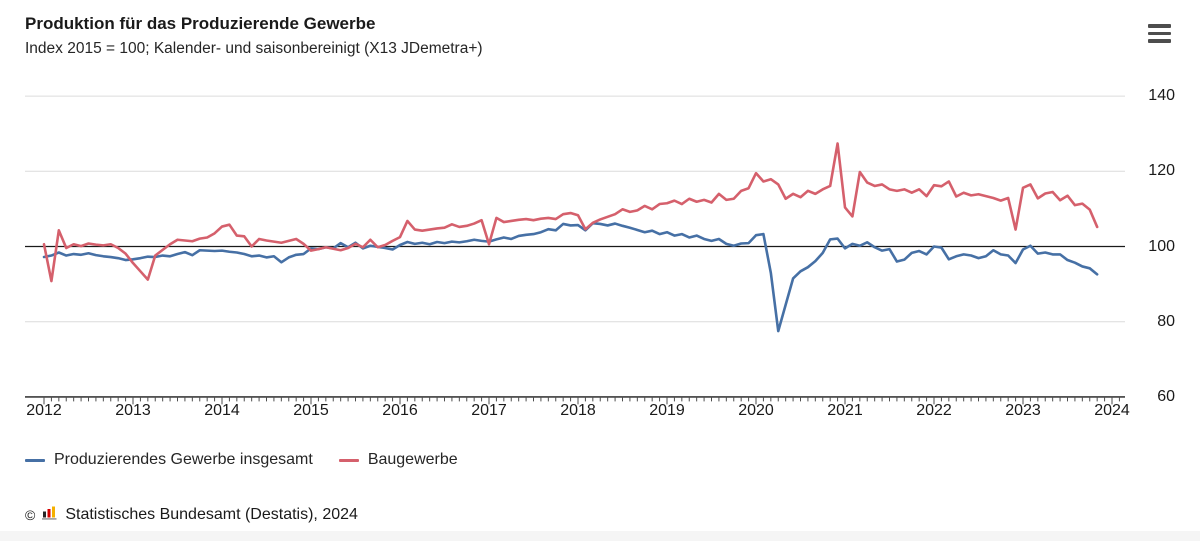 Image resolution: width=1200 pixels, height=541 pixels. Describe the element at coordinates (133, 410) in the screenshot. I see `x-axis-label: 2013` at that location.